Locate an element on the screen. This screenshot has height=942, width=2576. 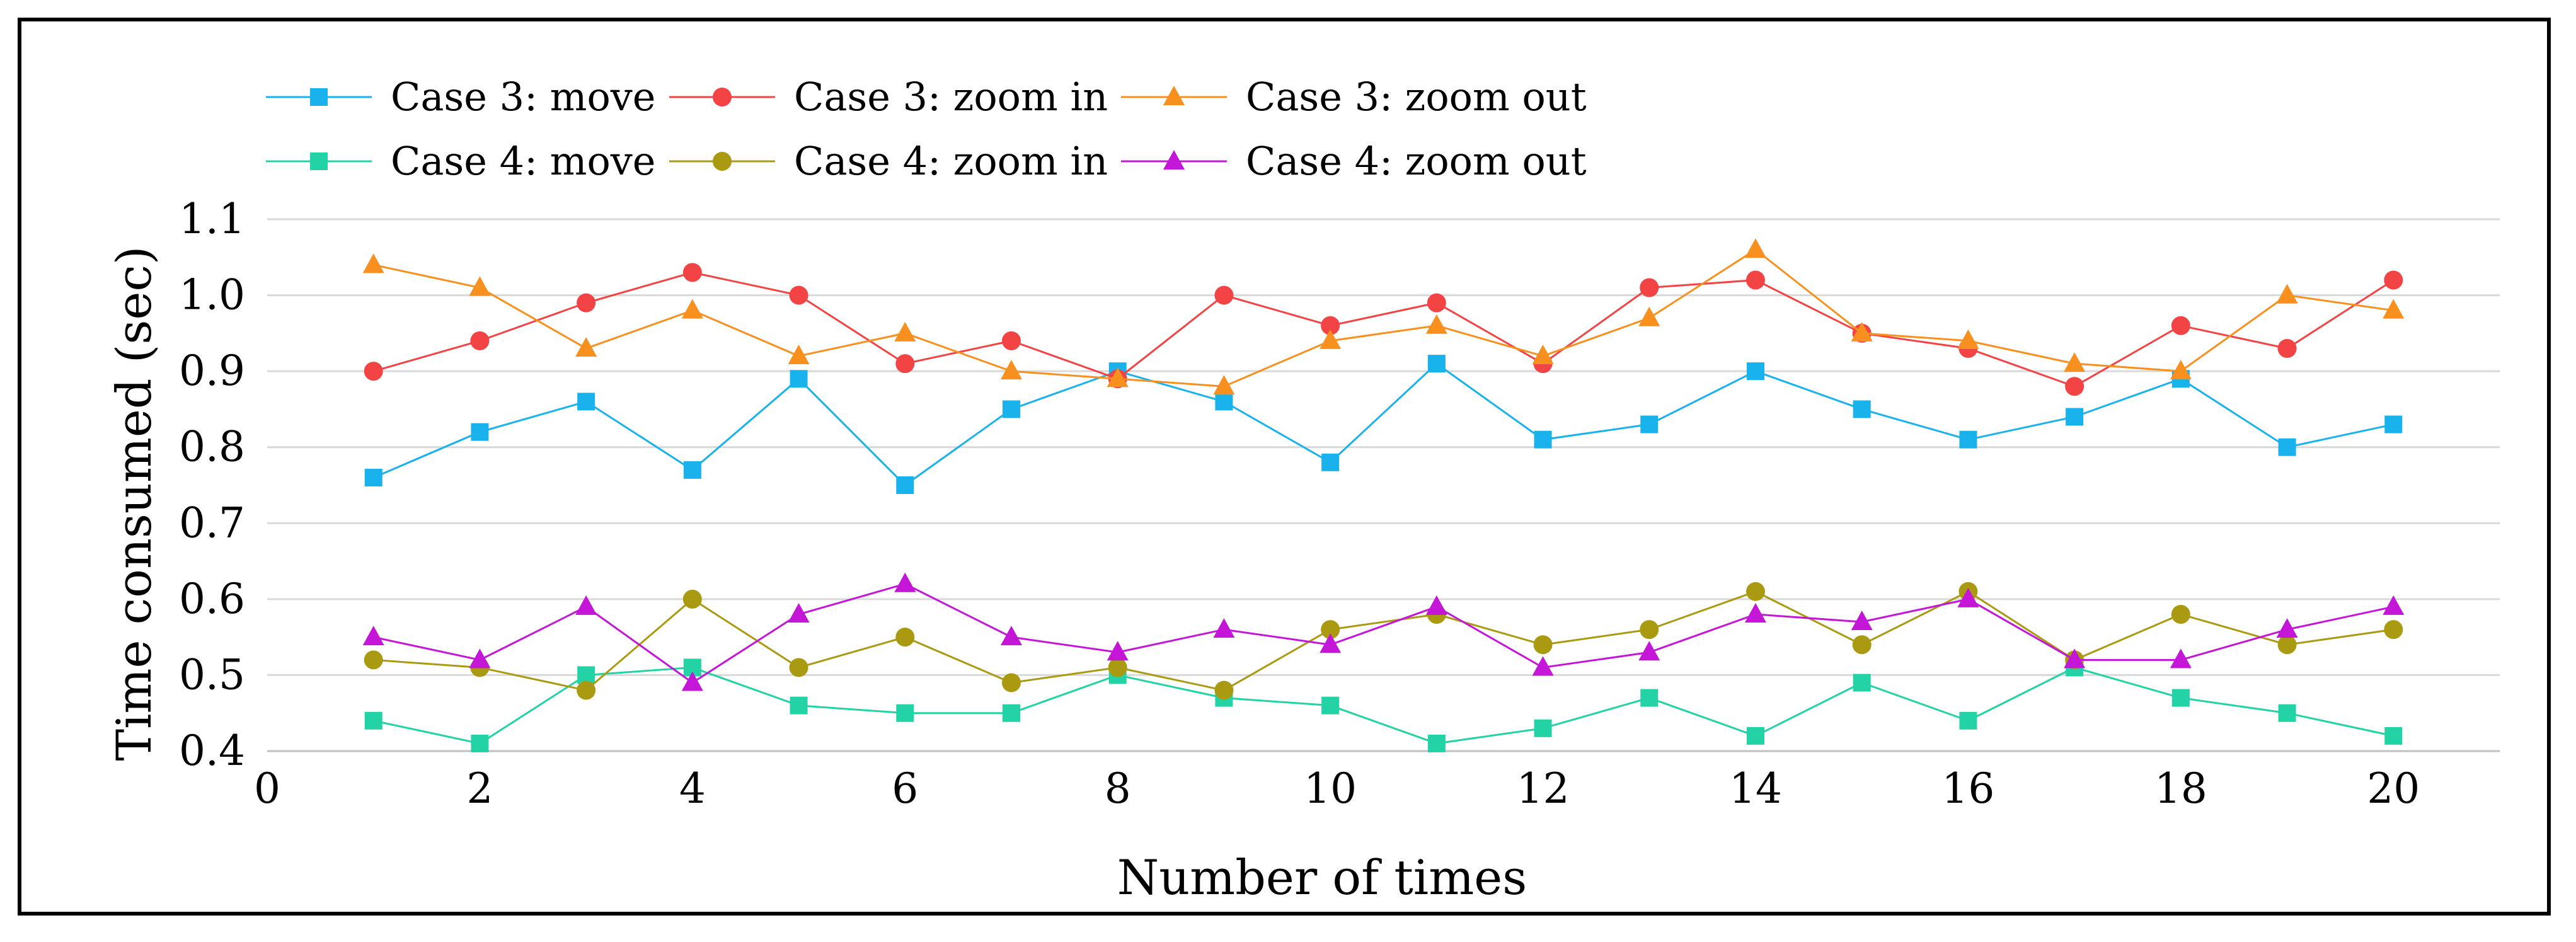
x-tick-label: 18 is located at coordinates (2180, 788).